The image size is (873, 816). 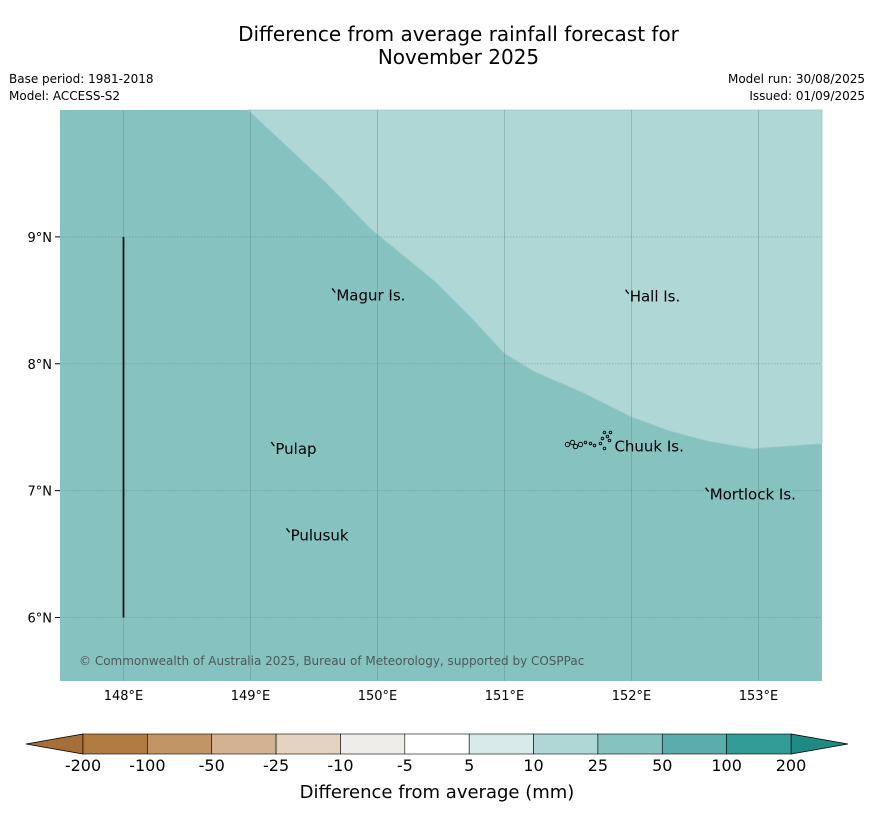 I want to click on colorbar-tick-label: -100, so click(x=147, y=765).